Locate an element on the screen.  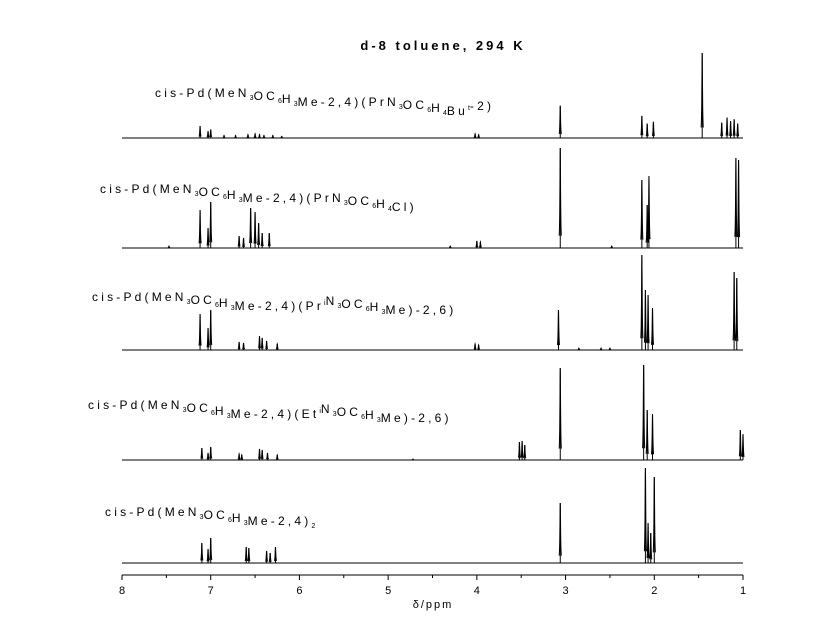
x-axis: 8 7 6 5 4 3 2 1 is located at coordinates (432, 585).